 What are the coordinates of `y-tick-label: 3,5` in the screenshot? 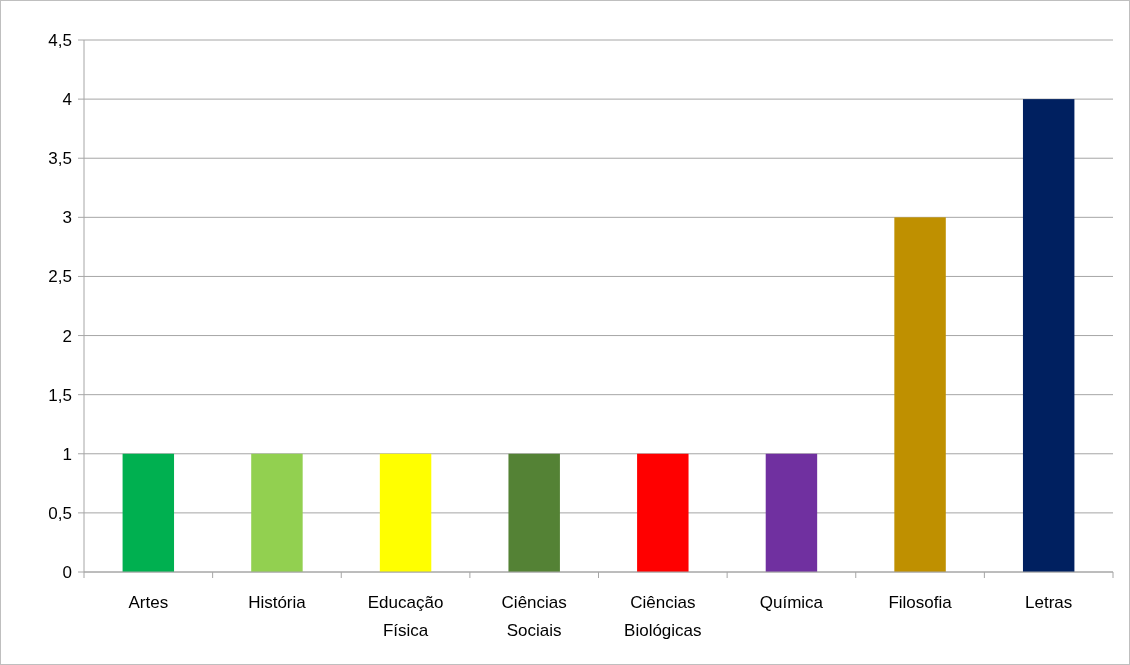 It's located at (60, 159).